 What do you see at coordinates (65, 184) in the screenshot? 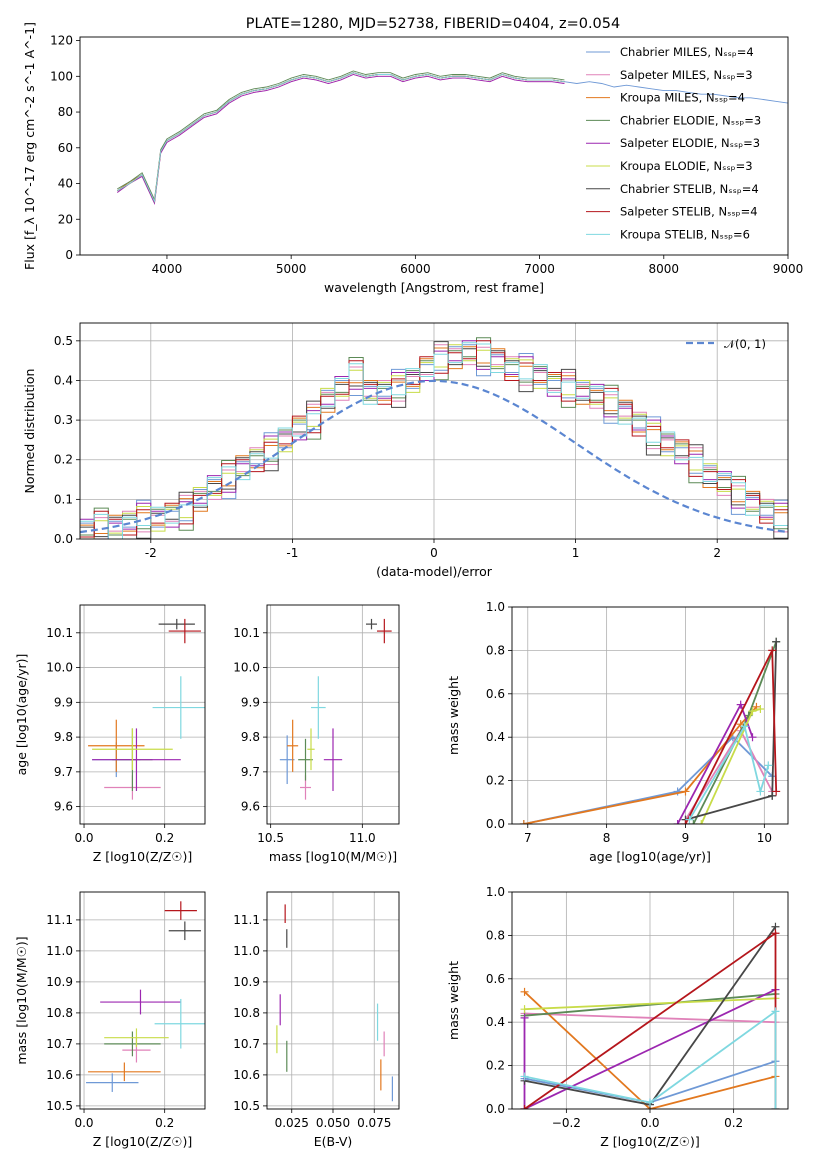
I see `y-tick-label: 40` at bounding box center [65, 184].